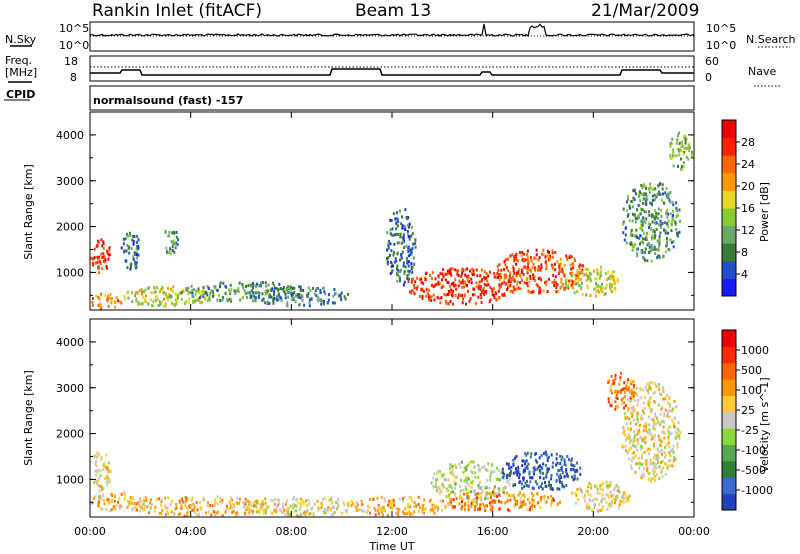 Image resolution: width=800 pixels, height=554 pixels. I want to click on nave-tick-bottom: 0, so click(708, 77).